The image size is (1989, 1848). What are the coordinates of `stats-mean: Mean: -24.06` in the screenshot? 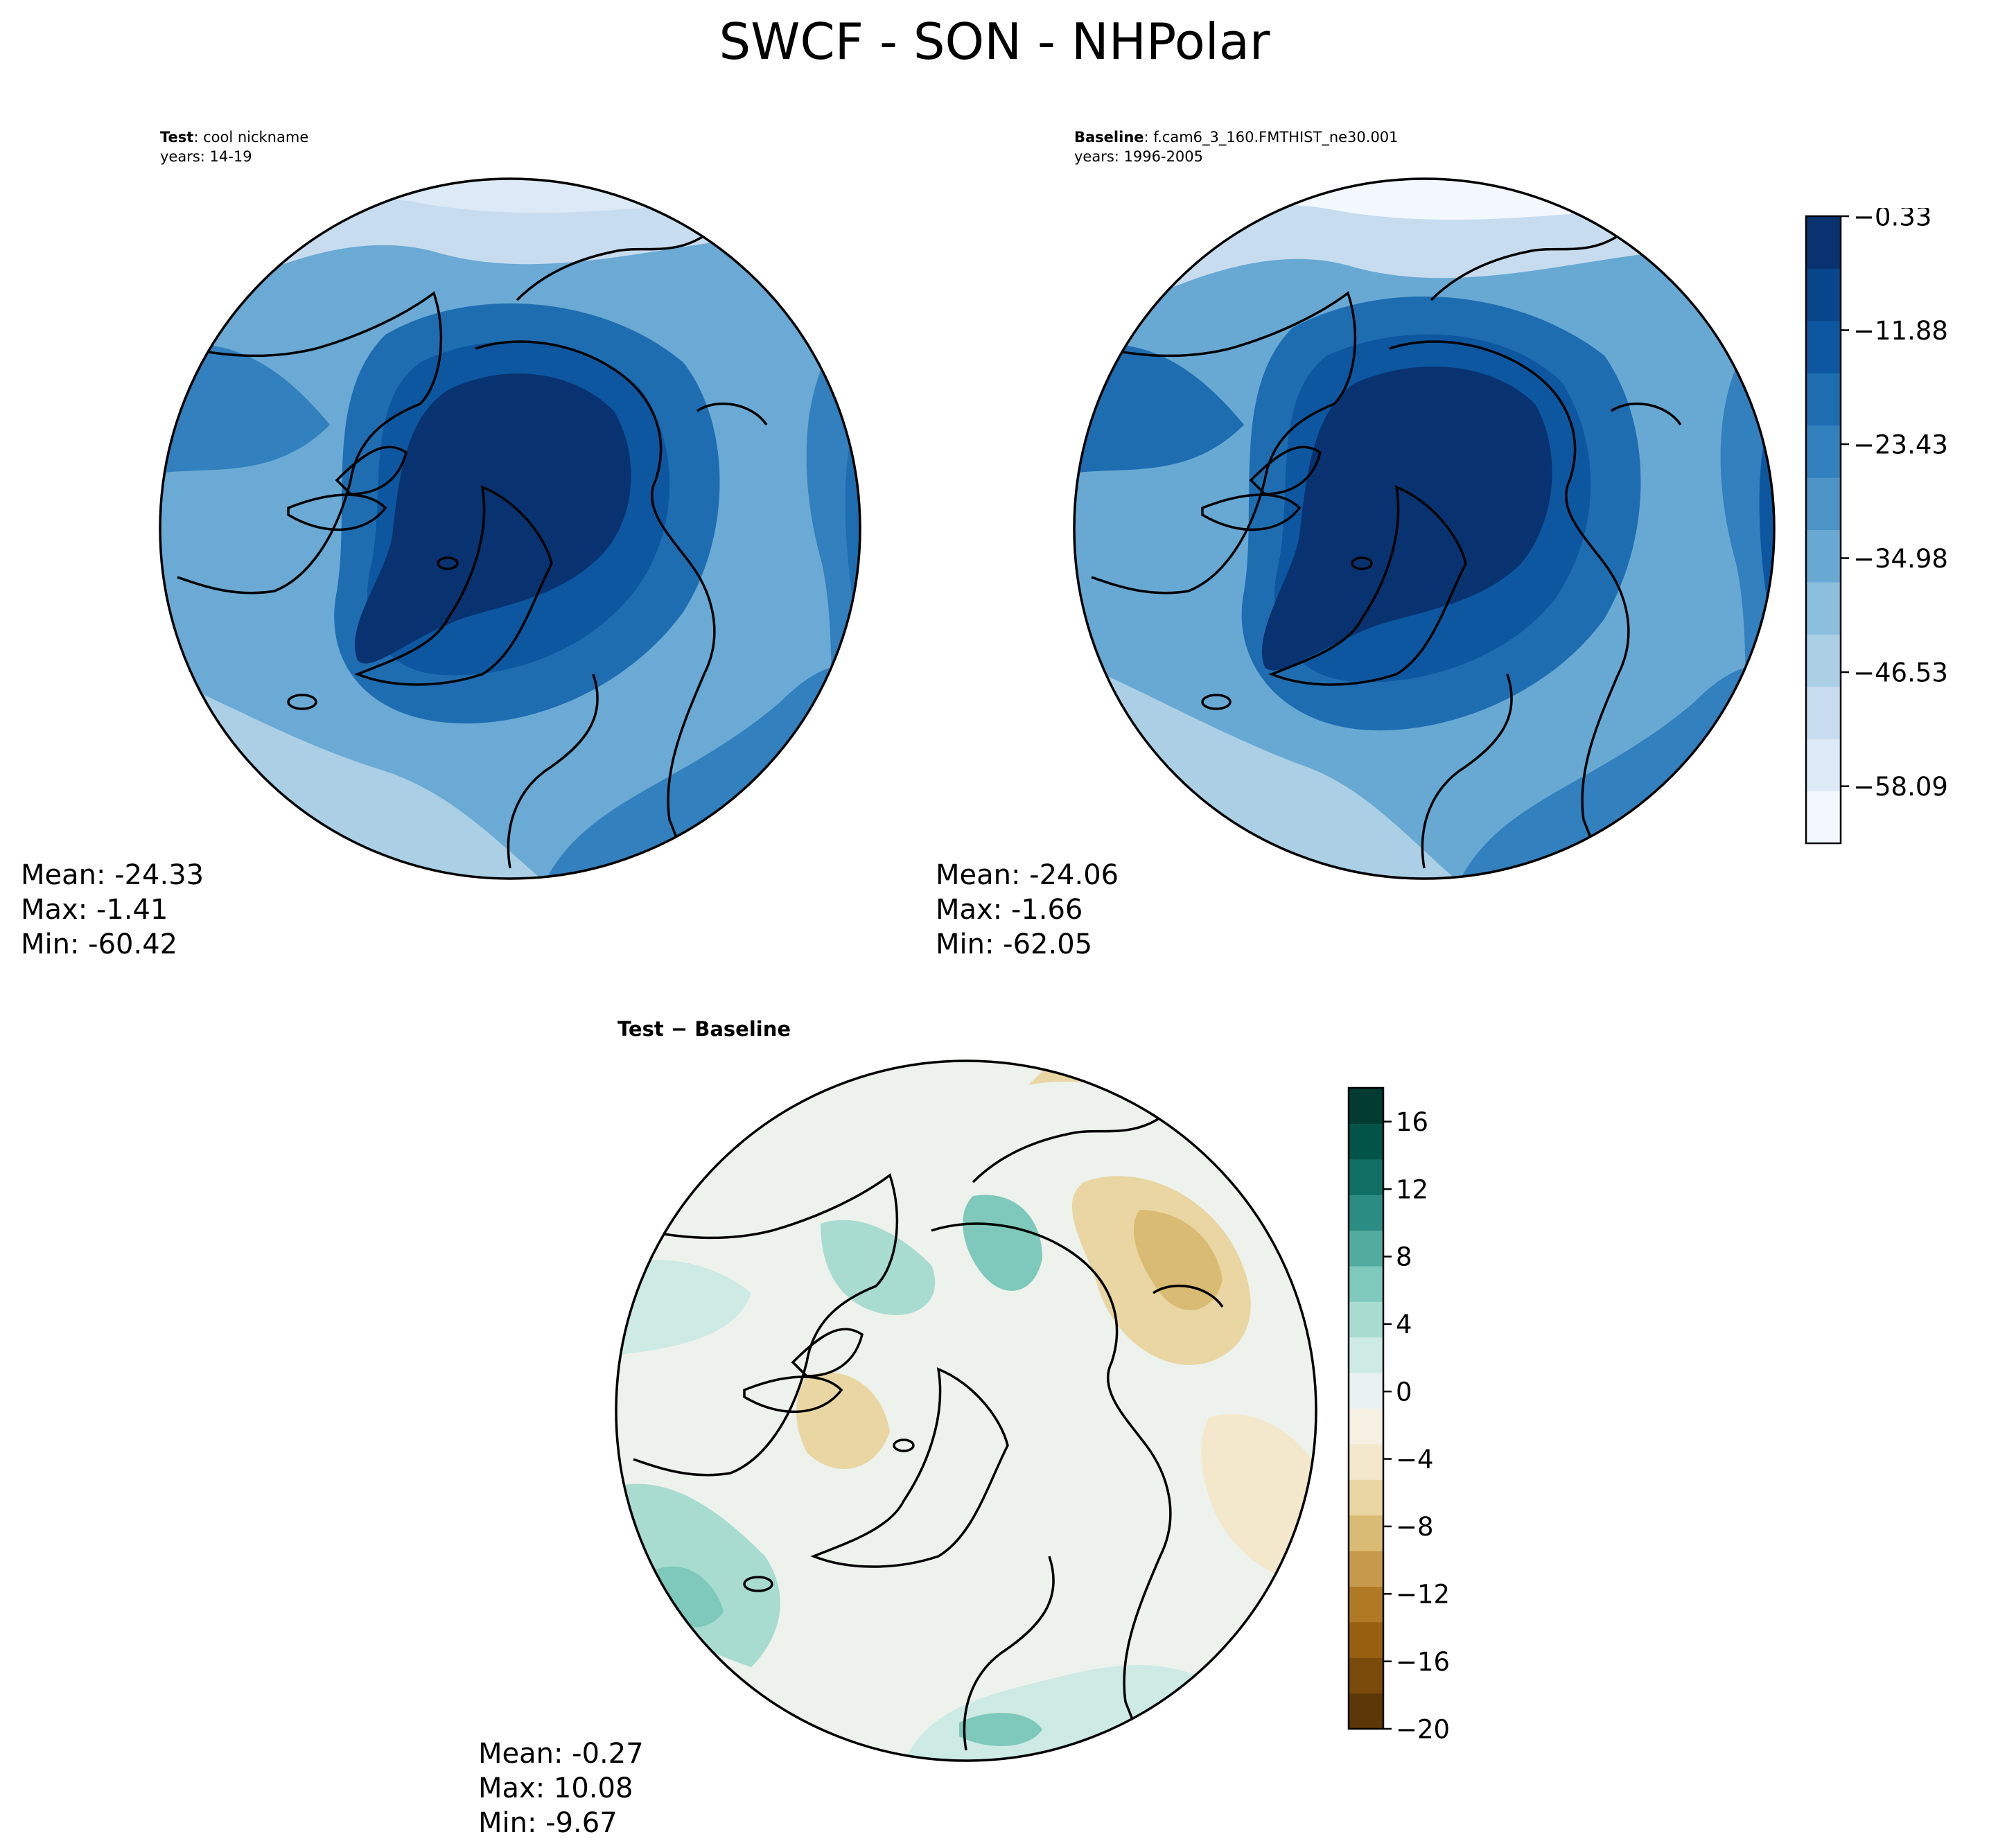 It's located at (1027, 875).